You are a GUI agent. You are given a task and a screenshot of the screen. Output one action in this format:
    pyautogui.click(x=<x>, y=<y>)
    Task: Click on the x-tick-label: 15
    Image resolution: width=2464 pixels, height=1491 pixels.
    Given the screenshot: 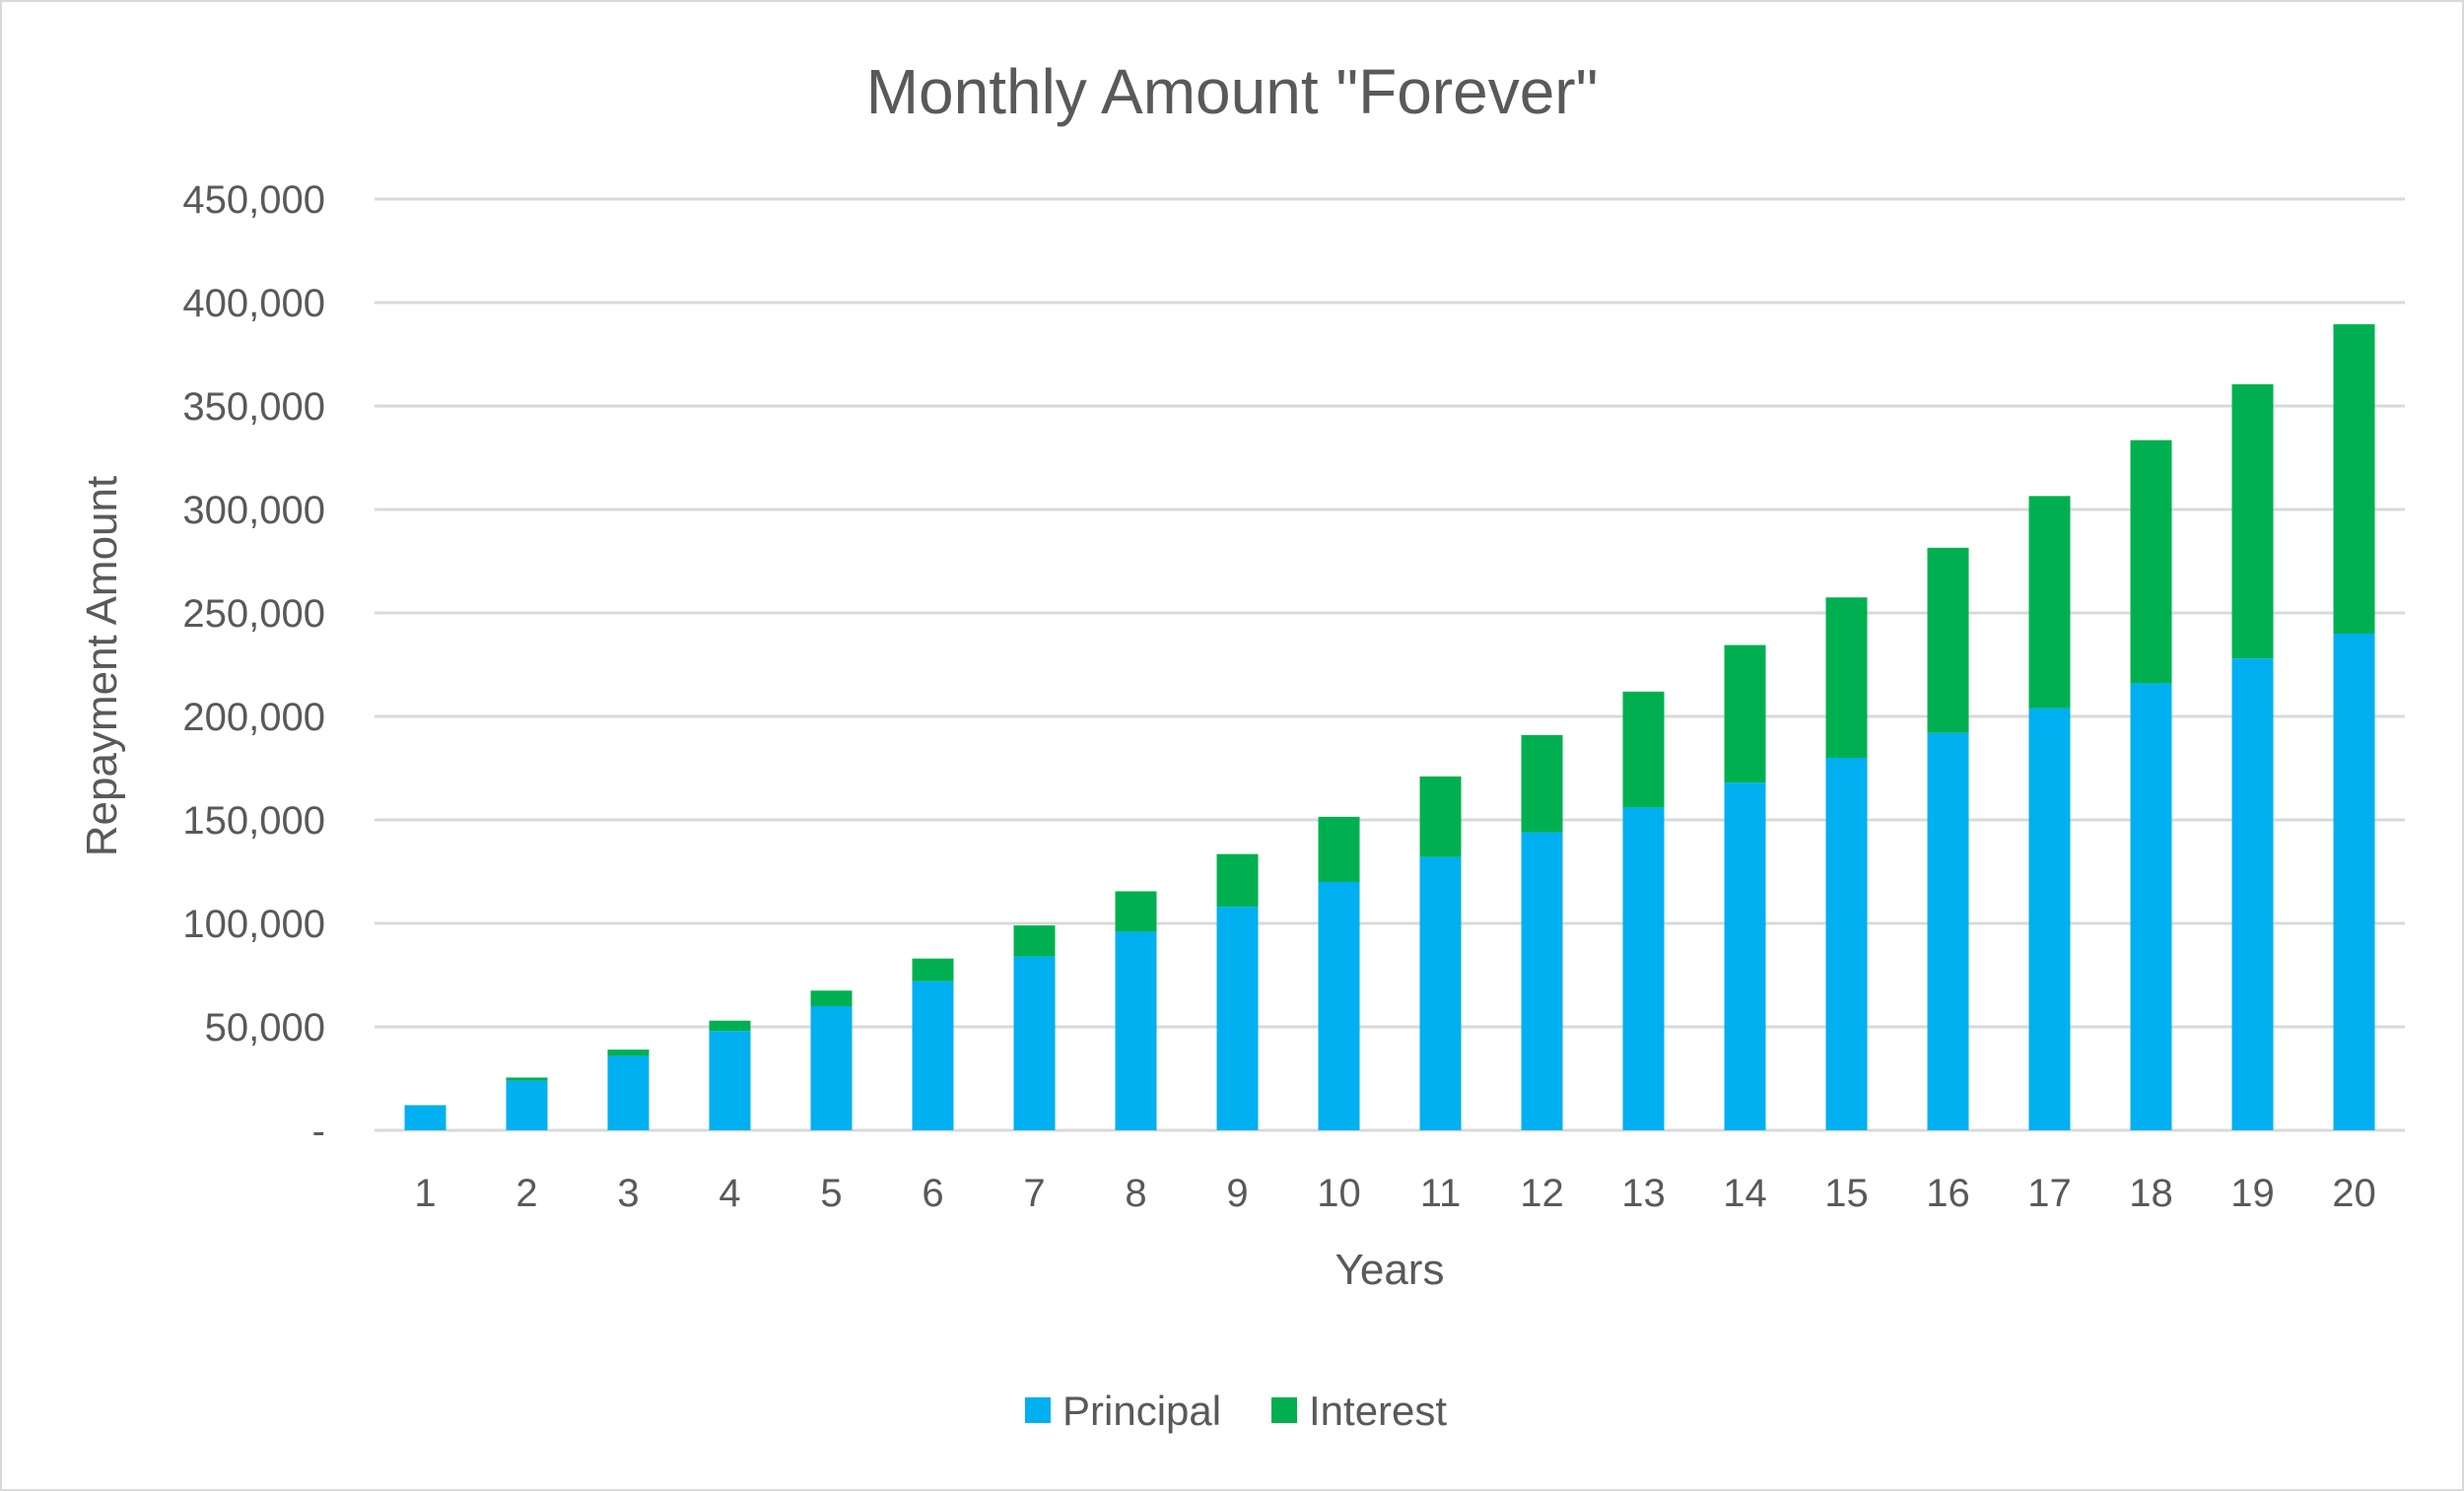 What is the action you would take?
    pyautogui.click(x=1846, y=1194)
    